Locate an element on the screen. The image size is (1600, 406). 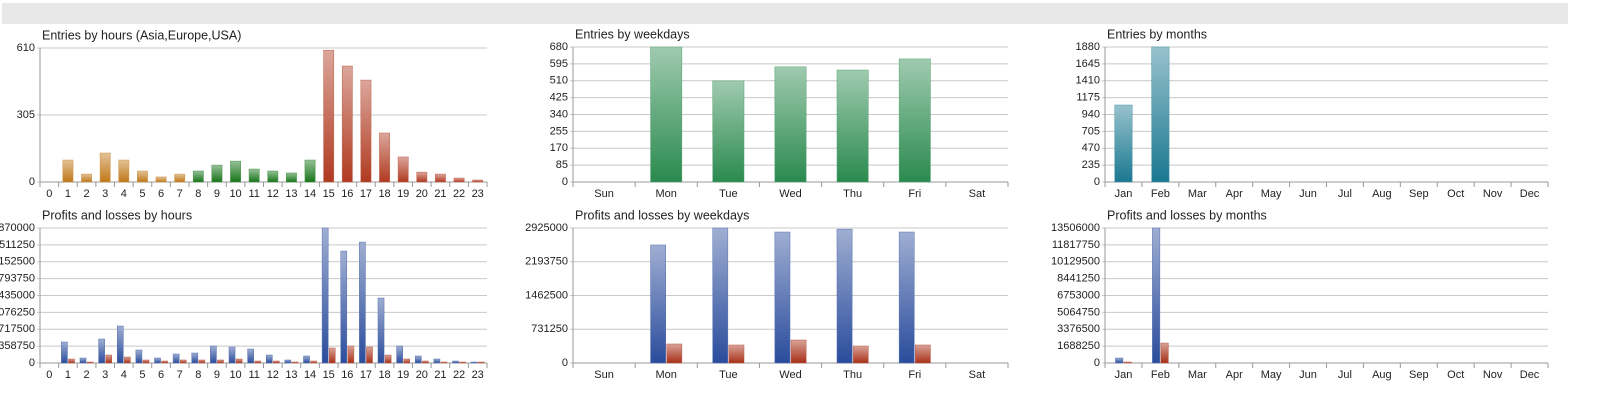
x-tick-label: 11 is located at coordinates (253, 375).